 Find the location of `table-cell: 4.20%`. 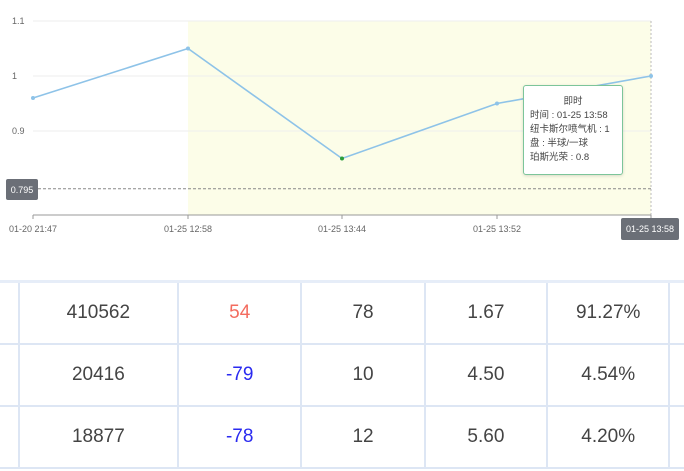

table-cell: 4.20% is located at coordinates (608, 437).